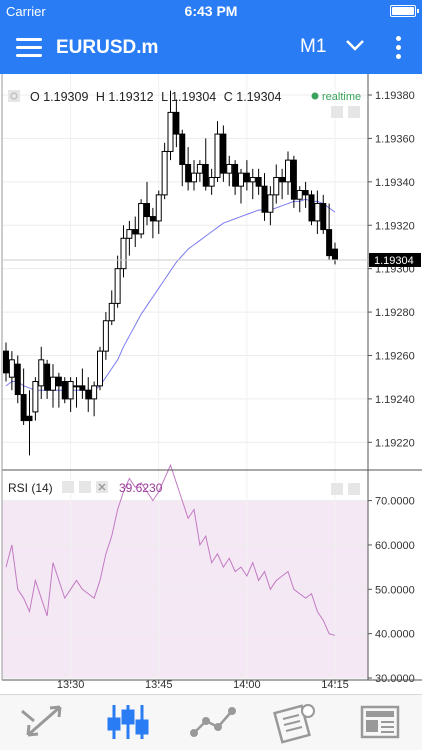 The image size is (422, 750). Describe the element at coordinates (335, 685) in the screenshot. I see `time-tick-label: 14:15` at that location.